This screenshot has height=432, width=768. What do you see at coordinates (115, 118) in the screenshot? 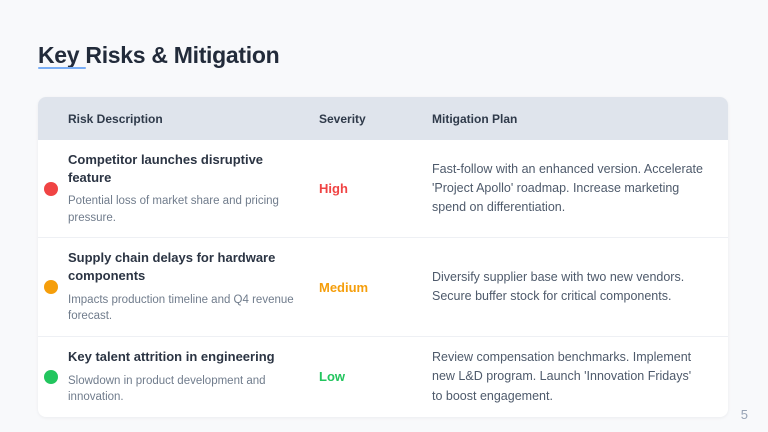
I see `column-header-risk: Risk Description` at bounding box center [115, 118].